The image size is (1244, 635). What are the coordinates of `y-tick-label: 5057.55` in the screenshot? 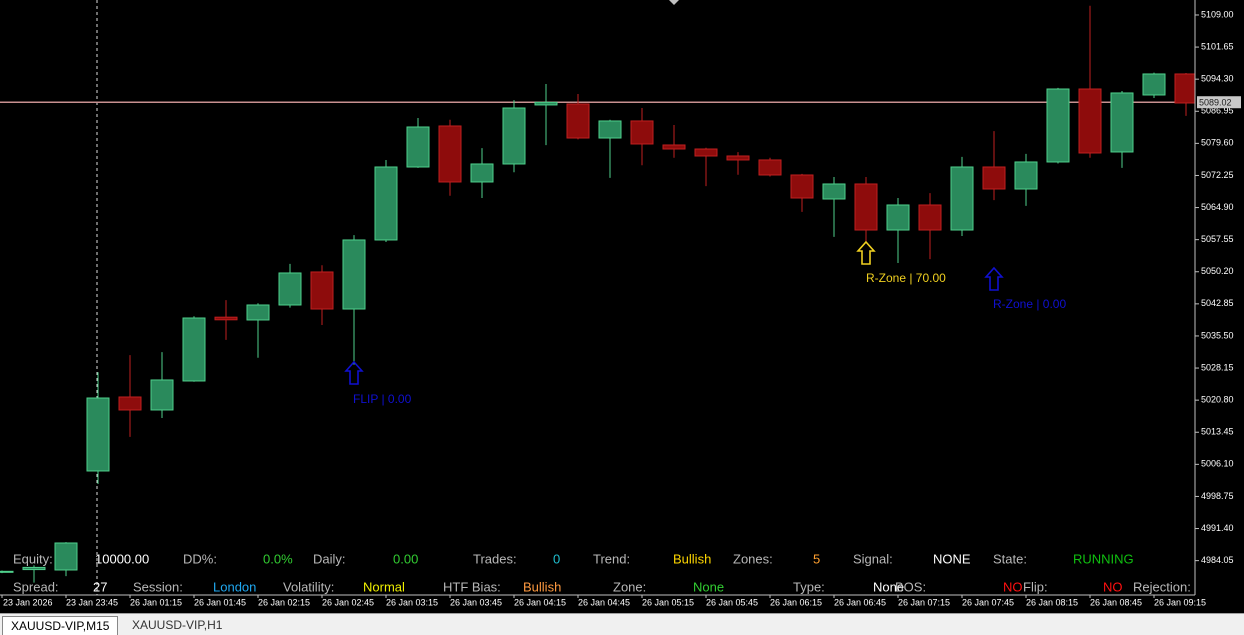 It's located at (1217, 239).